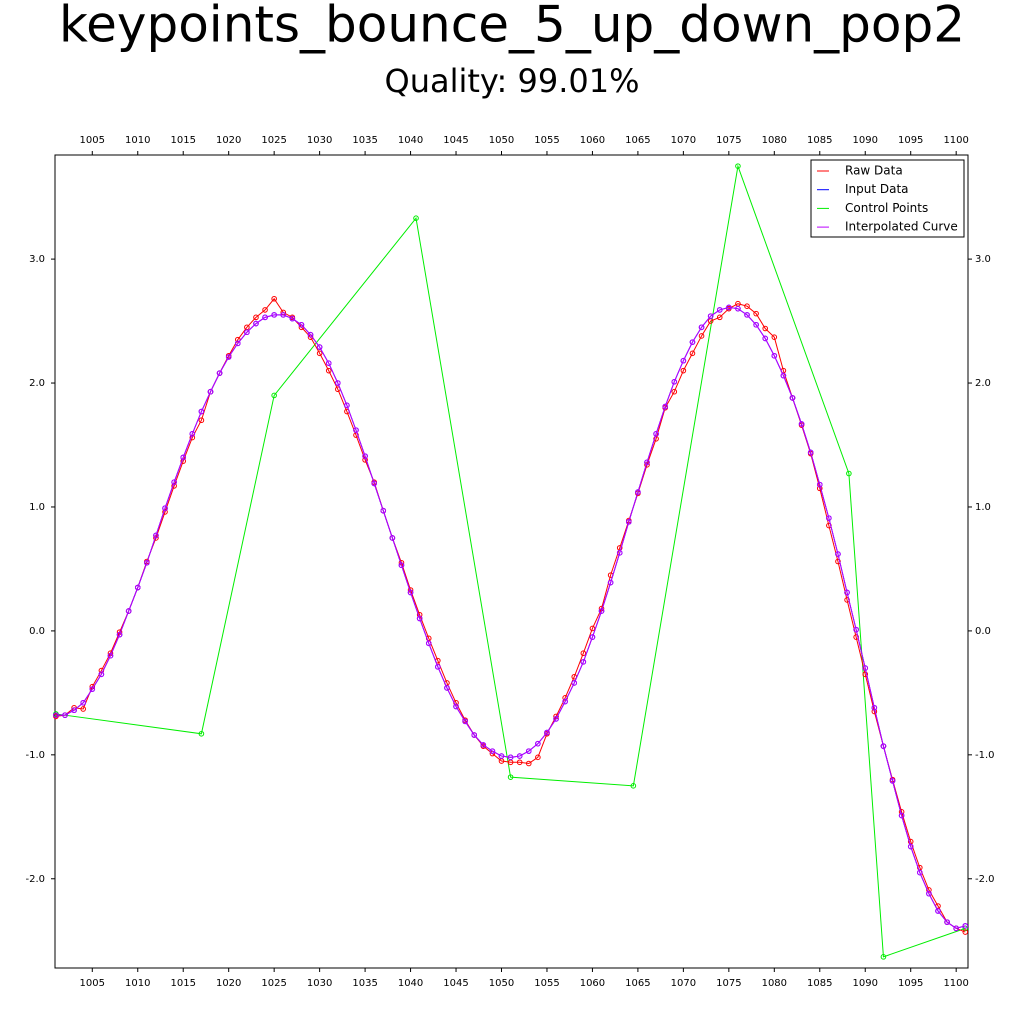 Image resolution: width=1024 pixels, height=1024 pixels. Describe the element at coordinates (865, 140) in the screenshot. I see `x-tick-label-top: 1090` at that location.